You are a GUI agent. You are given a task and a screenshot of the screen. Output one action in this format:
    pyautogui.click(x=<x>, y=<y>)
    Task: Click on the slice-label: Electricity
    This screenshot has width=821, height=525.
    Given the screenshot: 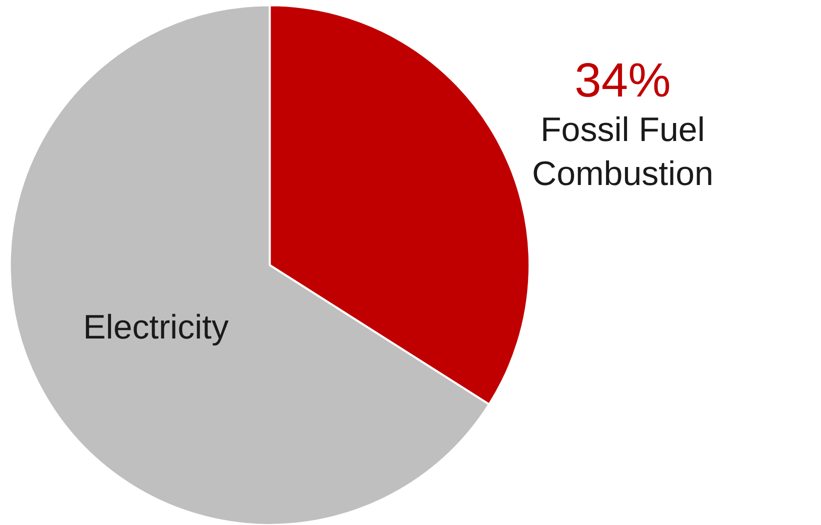 What is the action you would take?
    pyautogui.click(x=156, y=327)
    